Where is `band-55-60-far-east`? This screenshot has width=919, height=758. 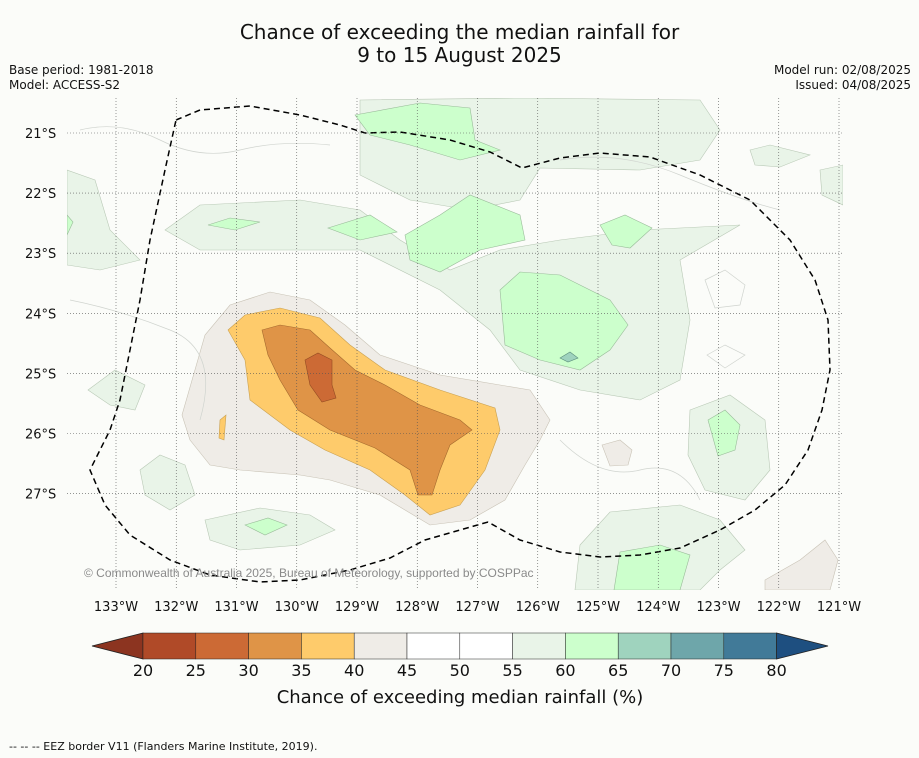
band-55-60-far-east is located at coordinates (831, 185).